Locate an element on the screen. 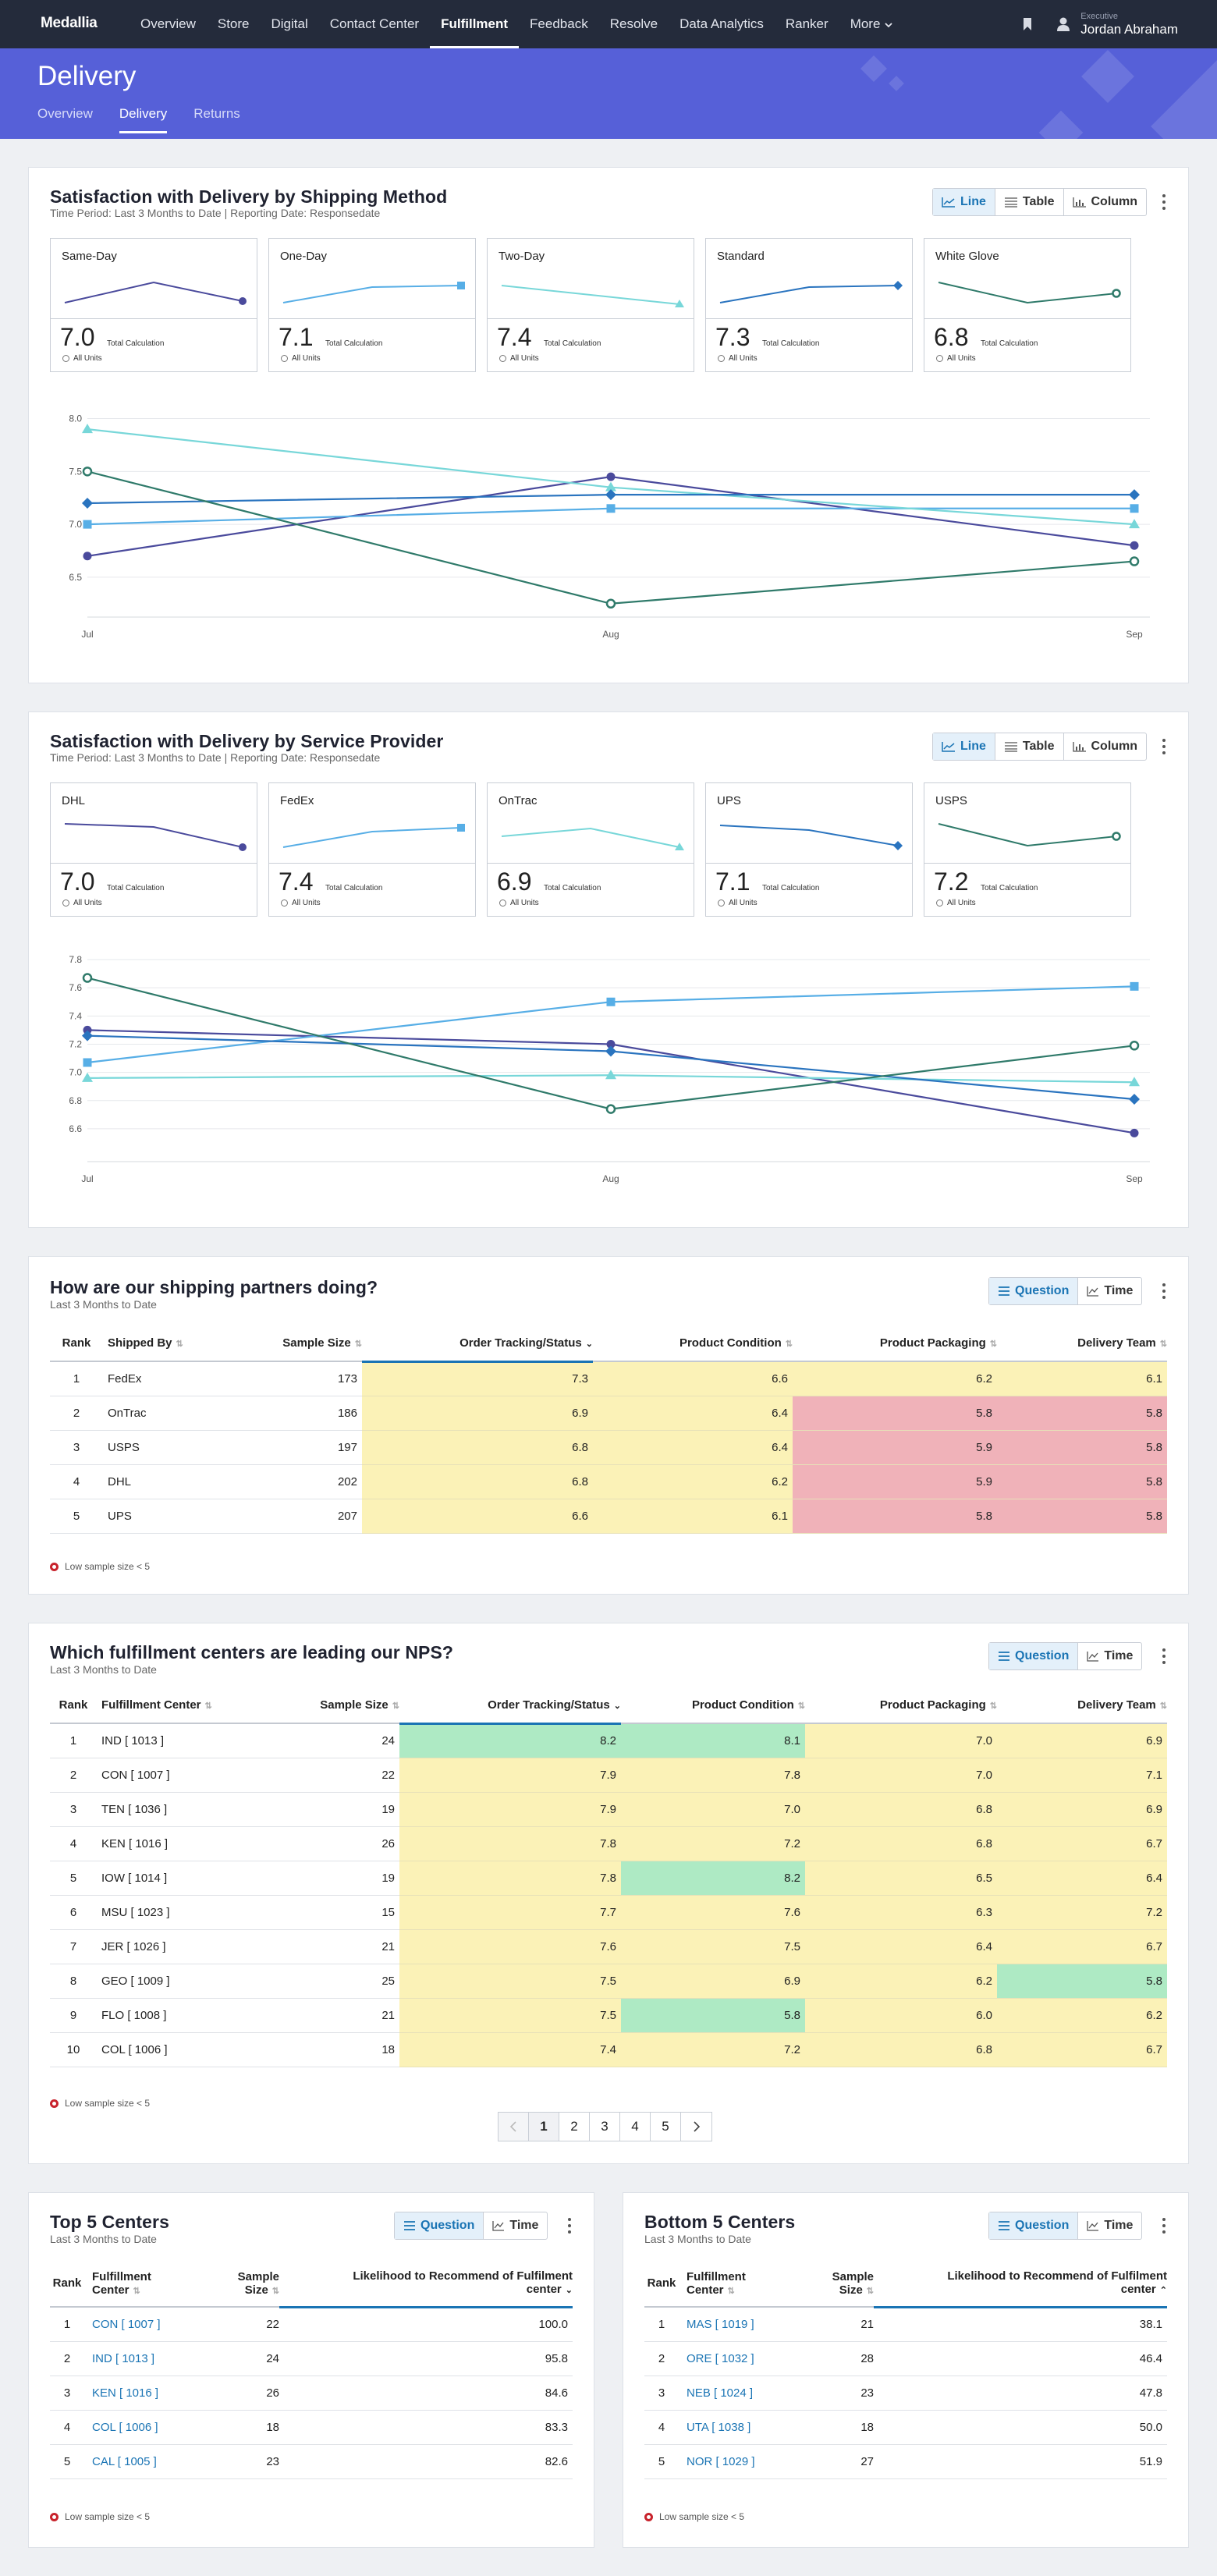  nav-item-contact-center: Contact Center is located at coordinates (374, 23).